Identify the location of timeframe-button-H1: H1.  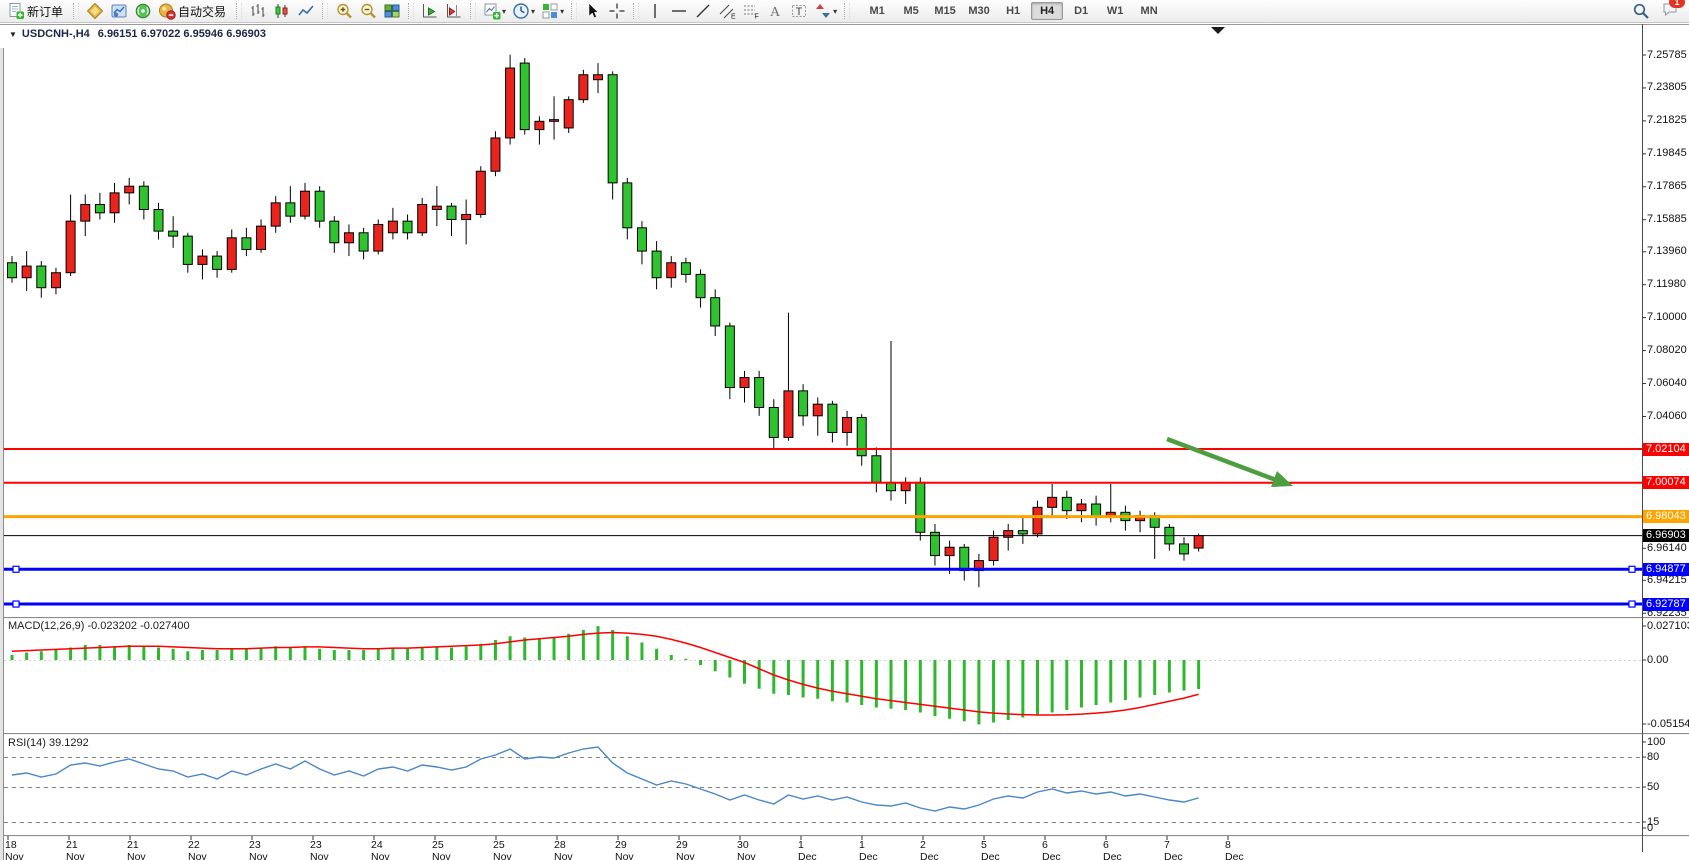
(1013, 11).